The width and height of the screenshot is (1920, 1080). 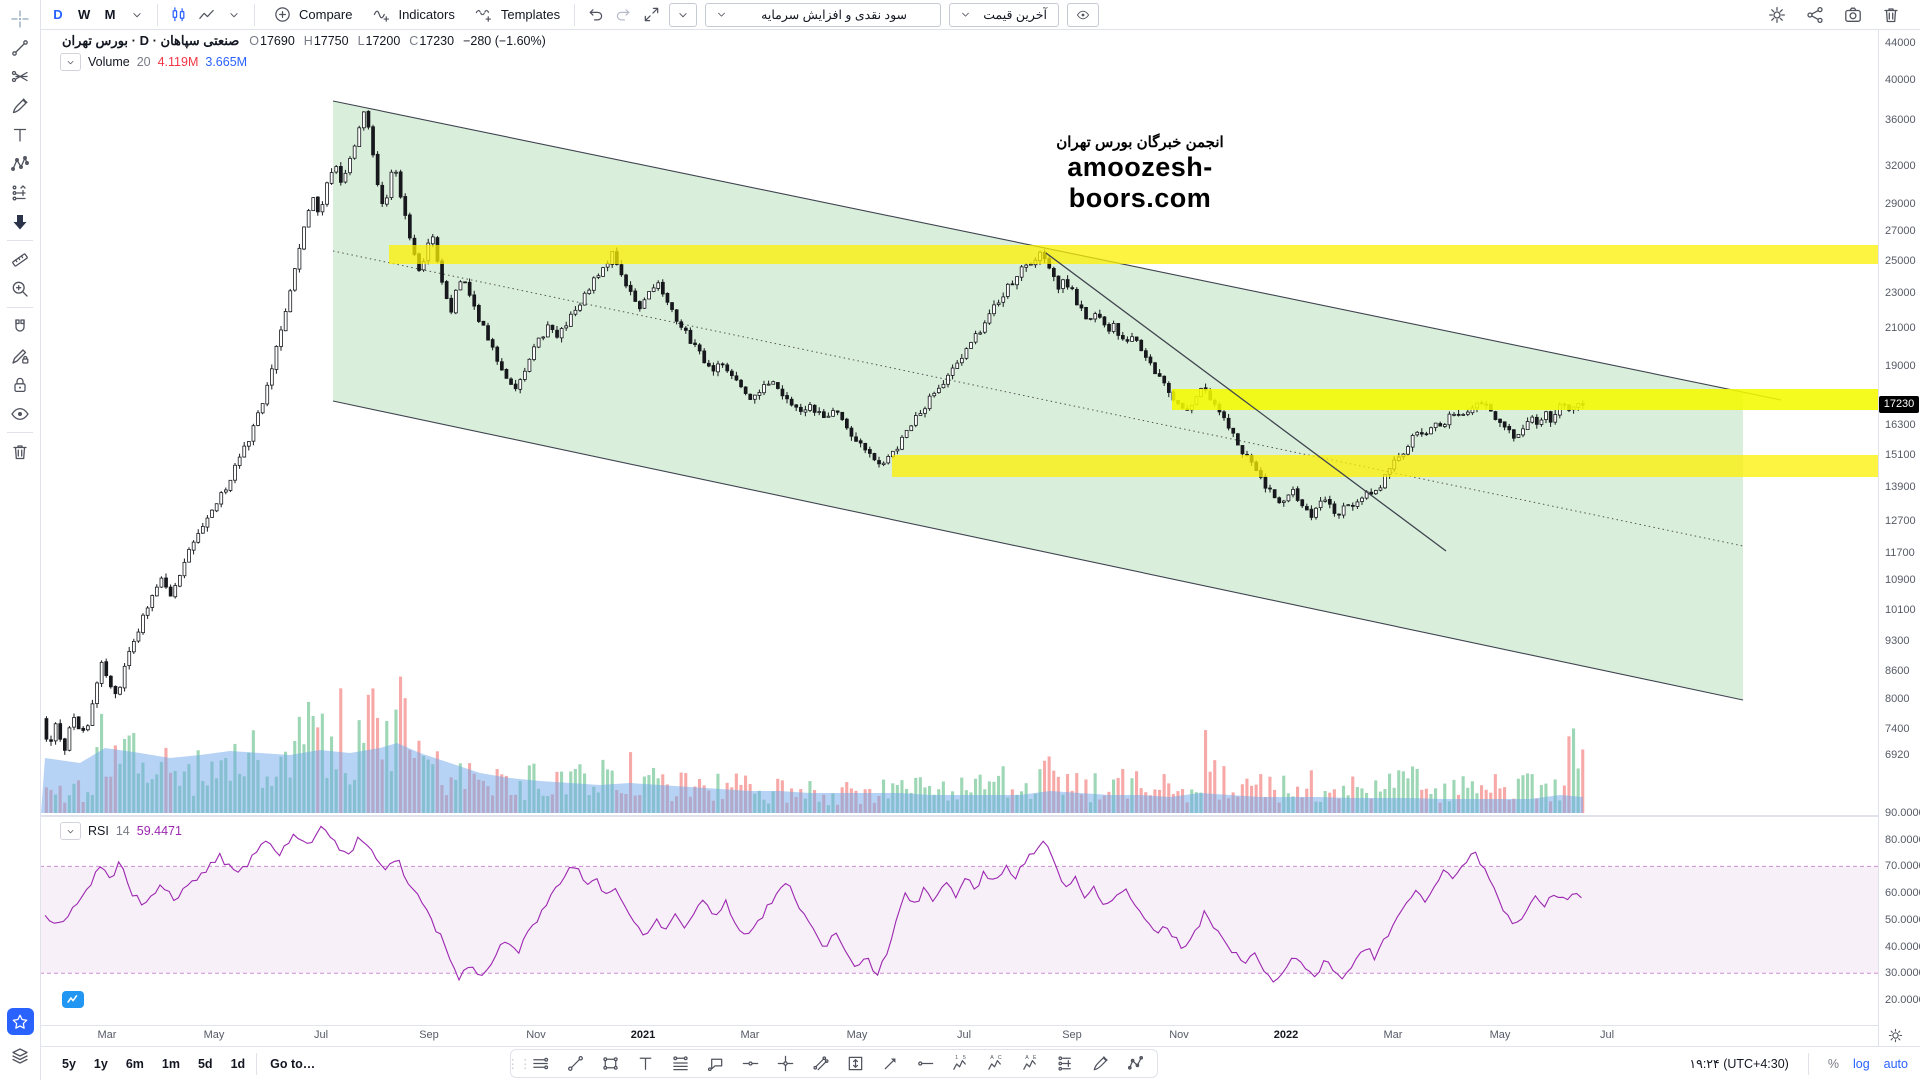 What do you see at coordinates (925, 1063) in the screenshot?
I see `horizontal-ray-icon` at bounding box center [925, 1063].